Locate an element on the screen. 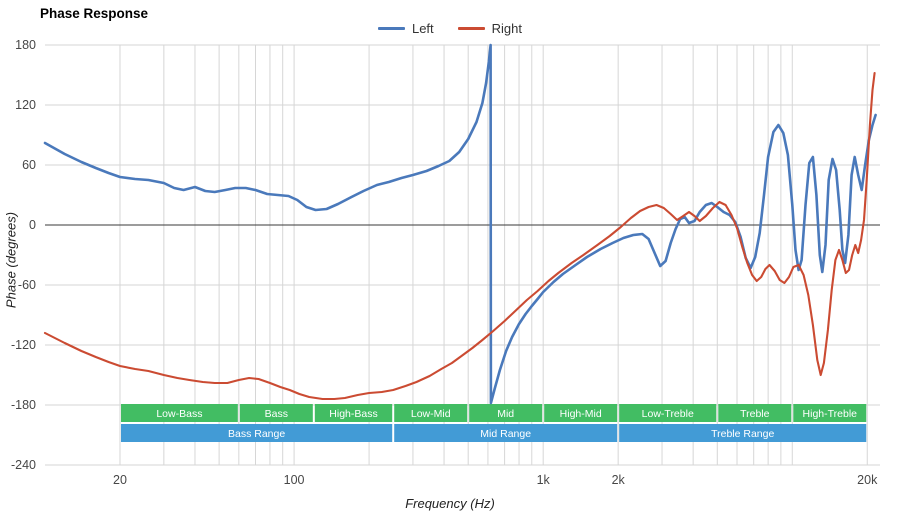  chart-legend: Left Right is located at coordinates (450, 28).